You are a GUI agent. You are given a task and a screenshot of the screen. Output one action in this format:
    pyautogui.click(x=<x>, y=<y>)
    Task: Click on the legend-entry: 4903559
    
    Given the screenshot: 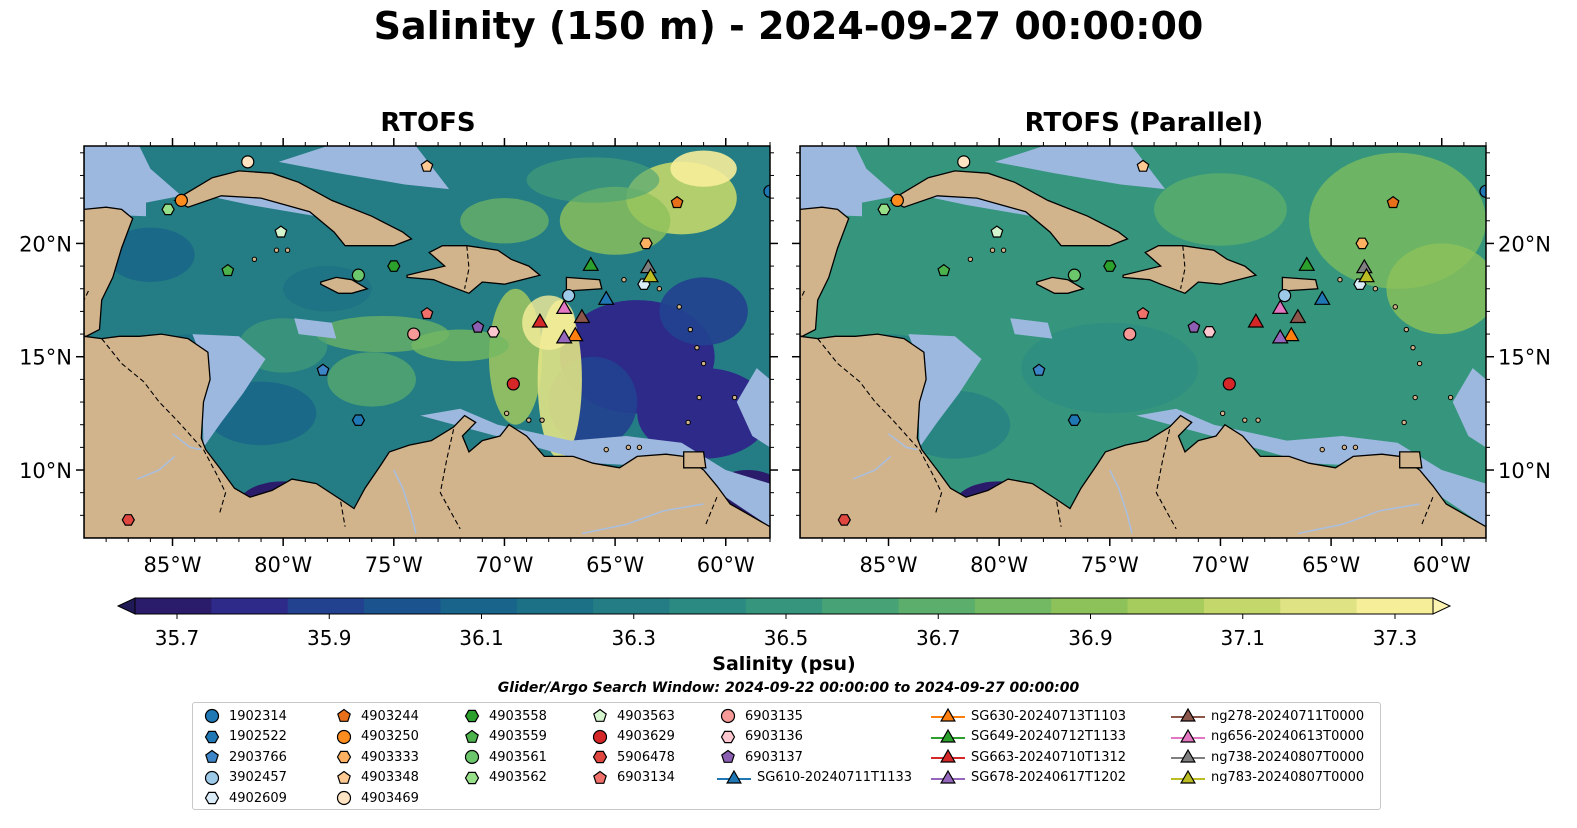 What is the action you would take?
    pyautogui.click(x=504, y=737)
    